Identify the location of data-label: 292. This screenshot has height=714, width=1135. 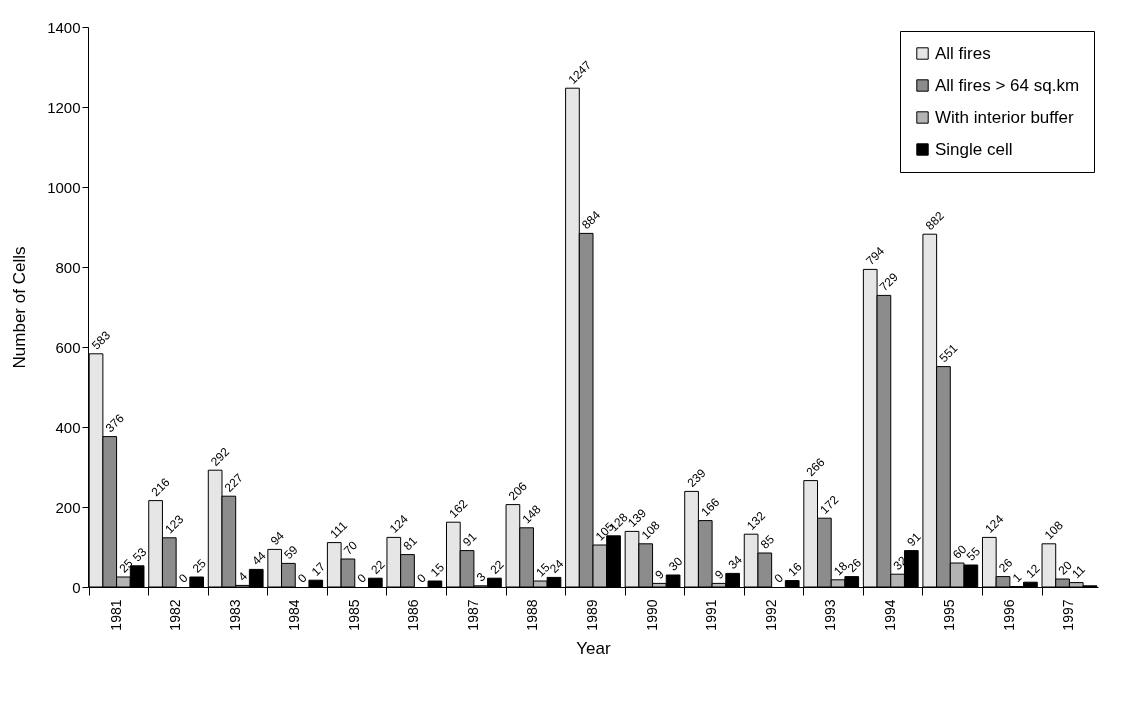
(220, 456).